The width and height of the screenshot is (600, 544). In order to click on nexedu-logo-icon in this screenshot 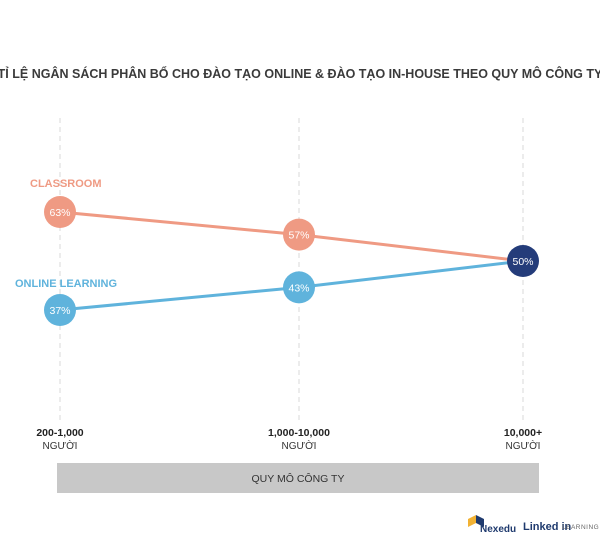, I will do `click(472, 521)`.